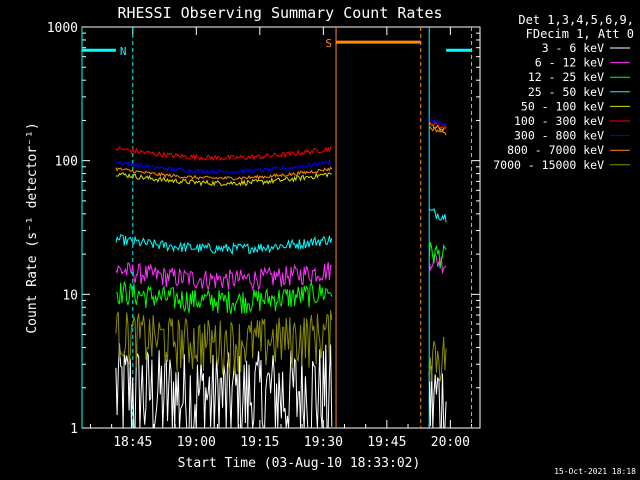  What do you see at coordinates (566, 77) in the screenshot?
I see `legend-label: 12 - 25 keV` at bounding box center [566, 77].